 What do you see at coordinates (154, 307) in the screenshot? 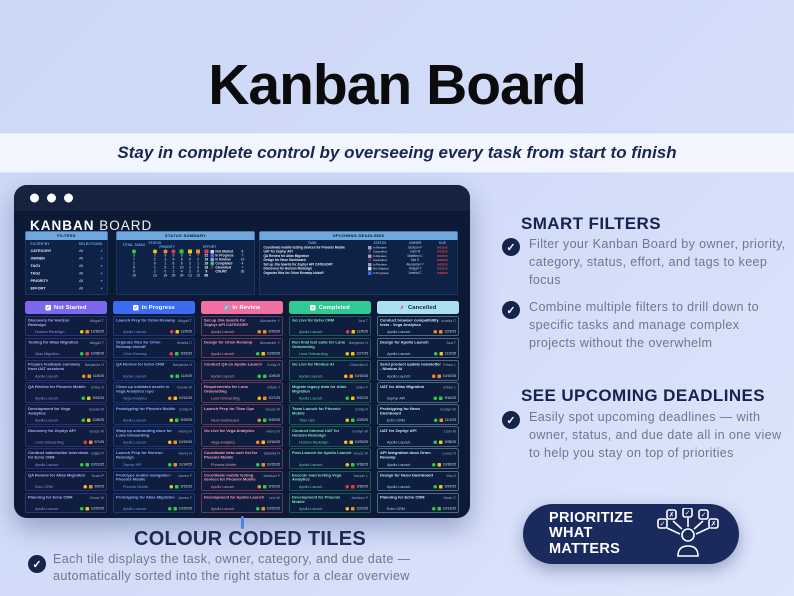
I see `column-header: ✓ In Progress` at bounding box center [154, 307].